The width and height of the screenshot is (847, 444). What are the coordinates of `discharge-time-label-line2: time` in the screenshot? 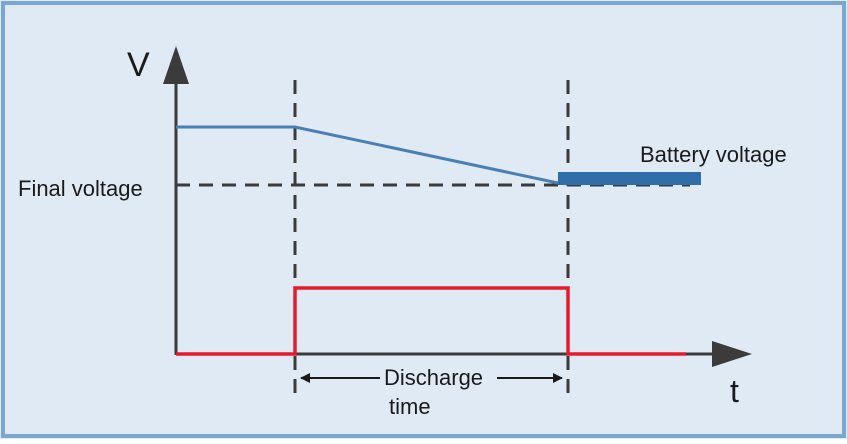 It's located at (410, 406).